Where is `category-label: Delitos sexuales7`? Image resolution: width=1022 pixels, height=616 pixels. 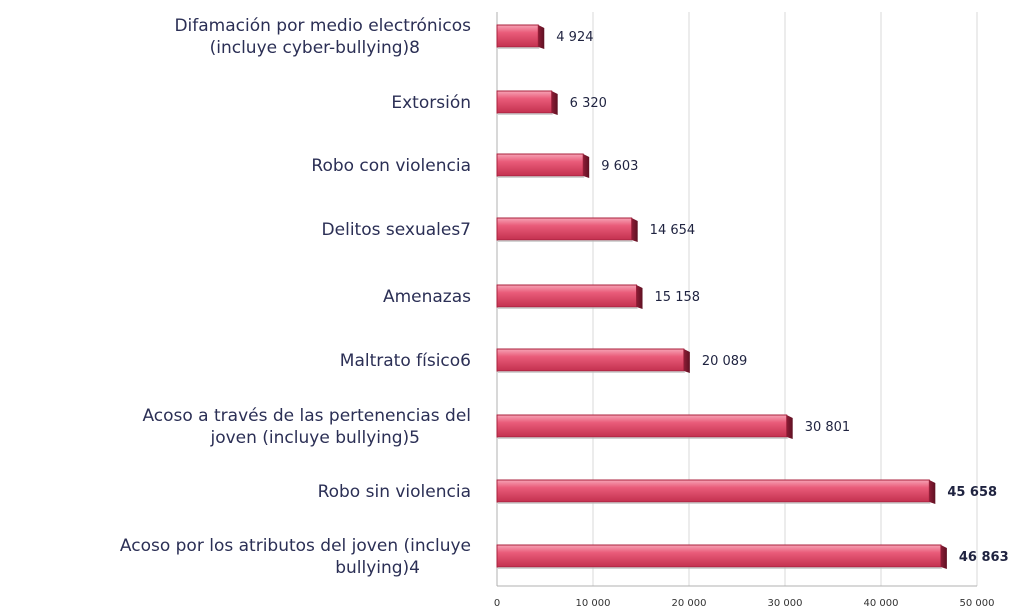 category-label: Delitos sexuales7 is located at coordinates (396, 230).